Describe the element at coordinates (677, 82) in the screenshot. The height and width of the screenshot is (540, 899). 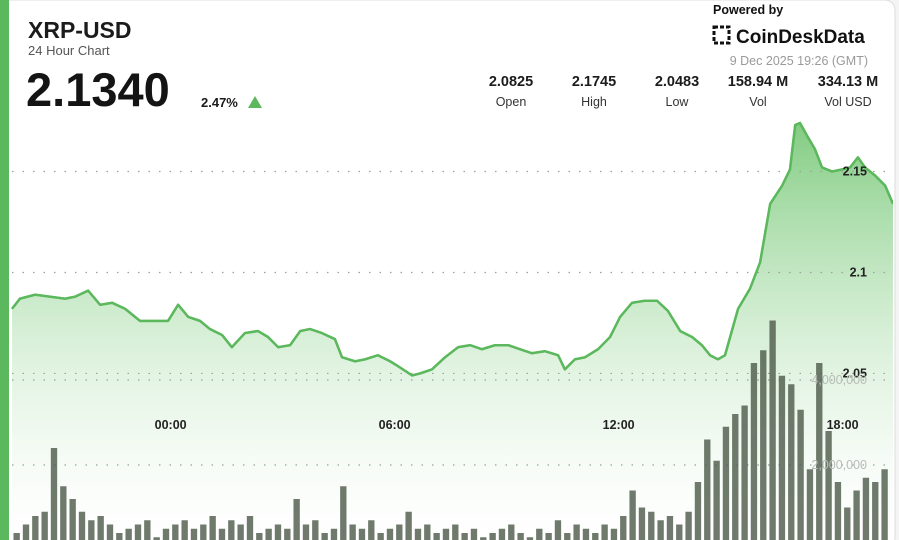
I see `stat-value: 2.0483` at that location.